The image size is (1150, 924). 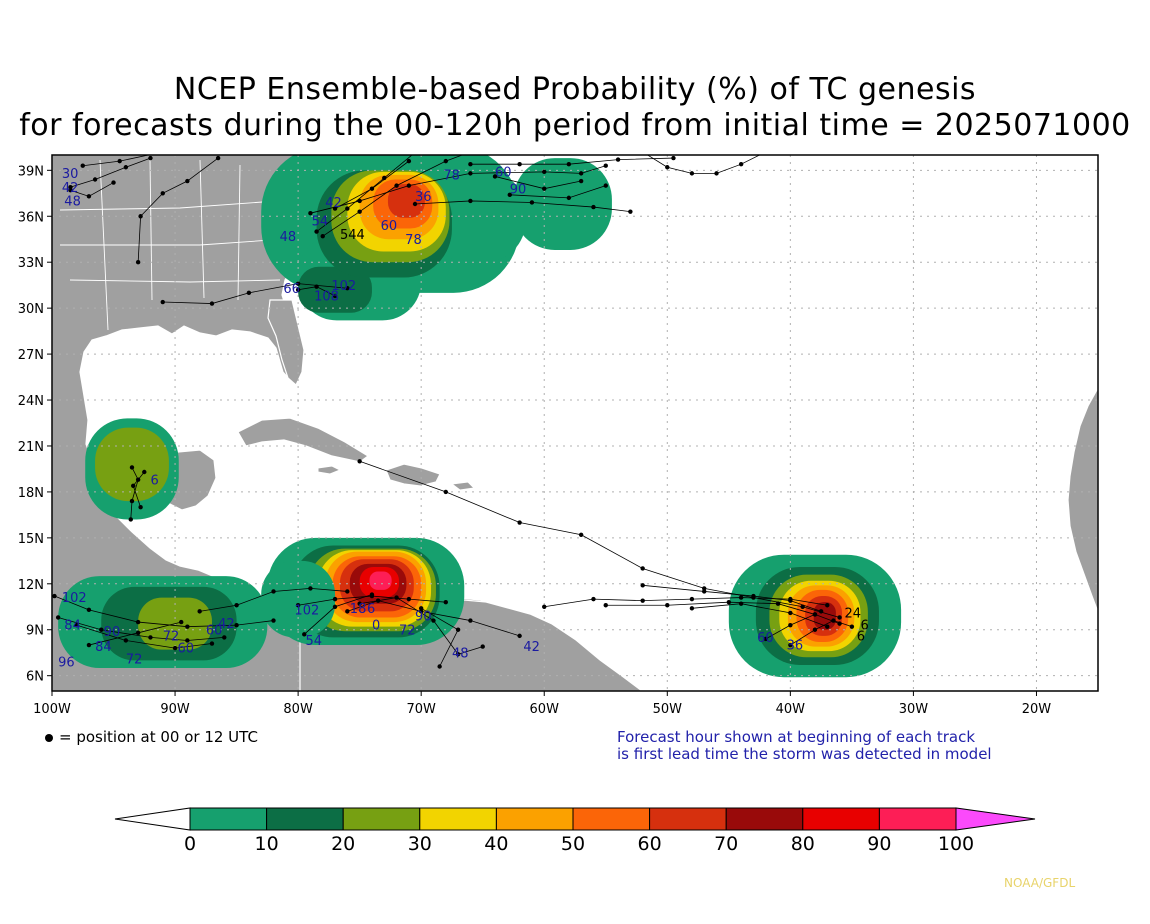 What do you see at coordinates (52, 709) in the screenshot?
I see `lon-label: 100W` at bounding box center [52, 709].